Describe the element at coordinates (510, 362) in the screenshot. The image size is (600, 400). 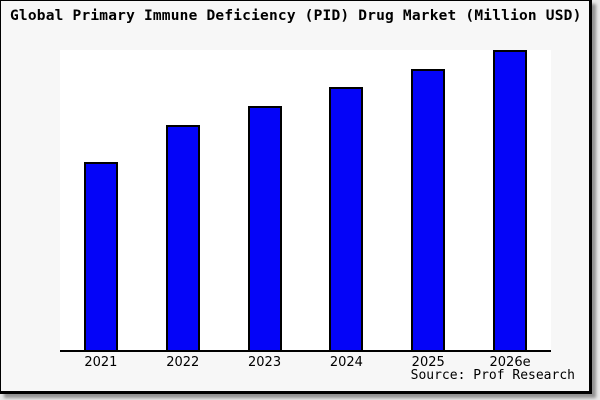
I see `x-tick-label: 2026e` at that location.